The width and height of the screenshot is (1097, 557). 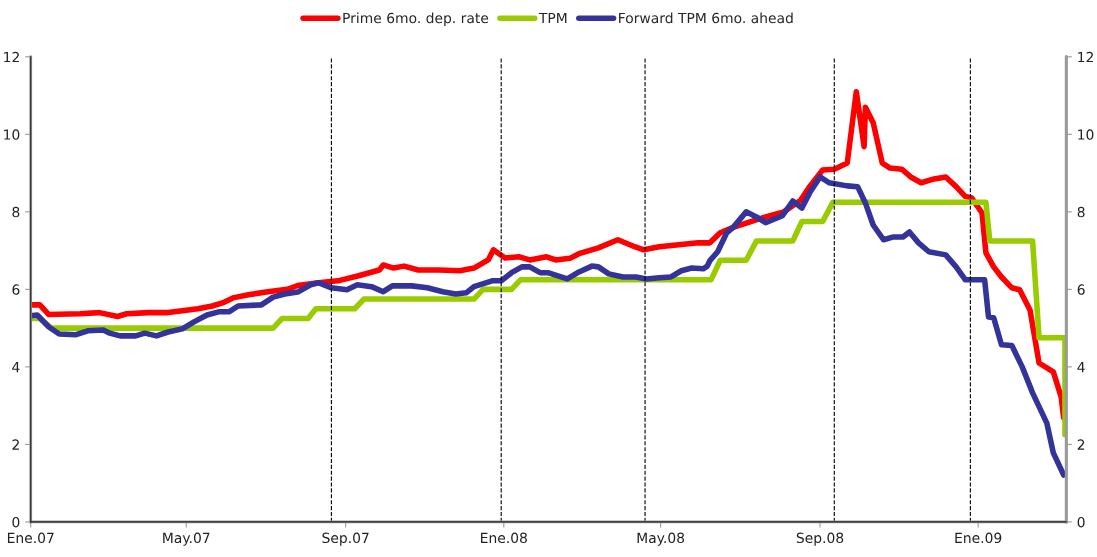 What do you see at coordinates (1081, 289) in the screenshot?
I see `y2-tick-label: 6` at bounding box center [1081, 289].